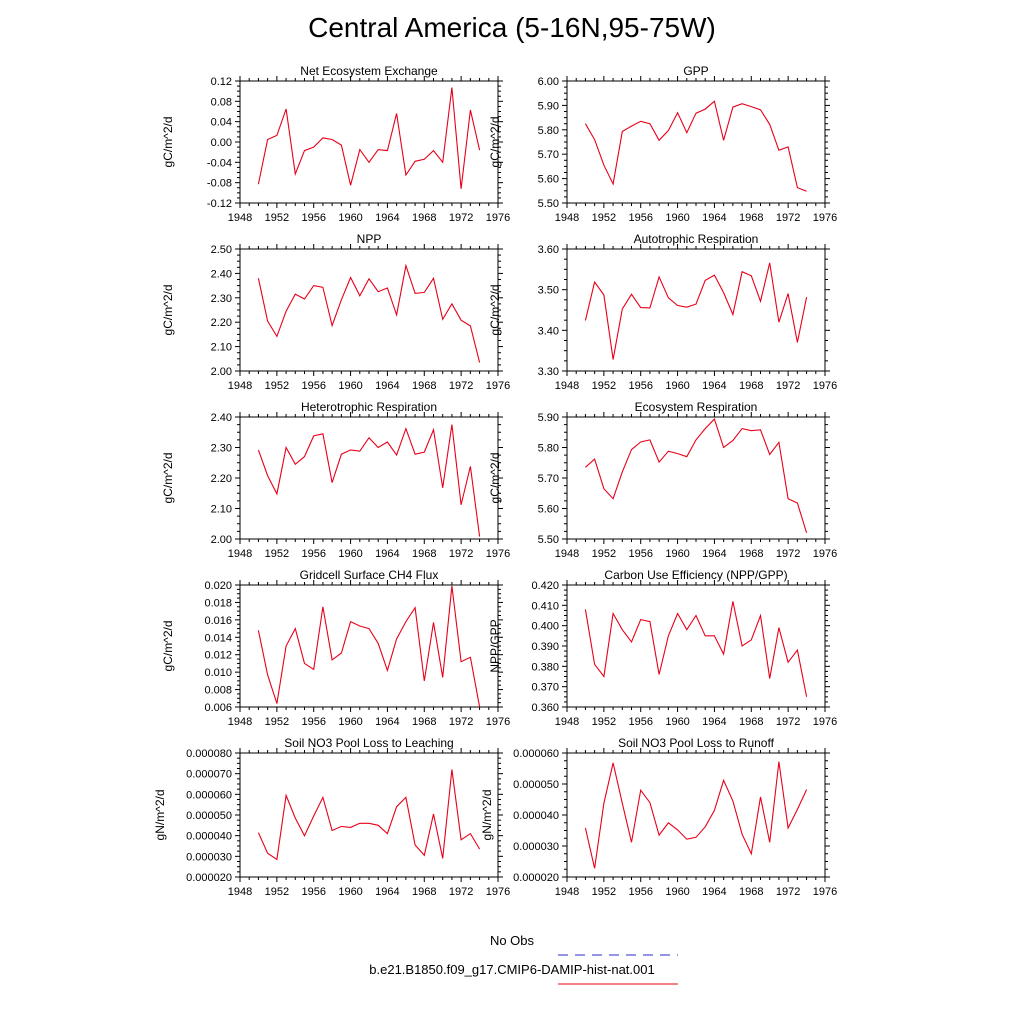 Image resolution: width=1024 pixels, height=1024 pixels. Describe the element at coordinates (369, 71) in the screenshot. I see `chart-title: Net Ecosystem Exchange` at that location.